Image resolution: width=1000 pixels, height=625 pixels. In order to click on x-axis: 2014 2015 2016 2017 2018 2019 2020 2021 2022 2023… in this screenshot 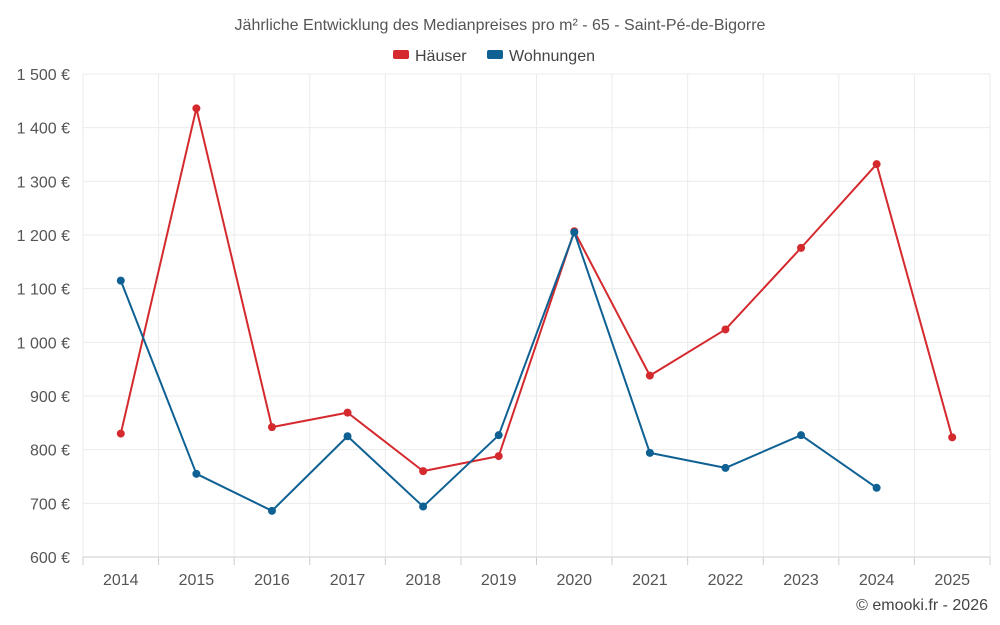, I will do `click(536, 573)`.